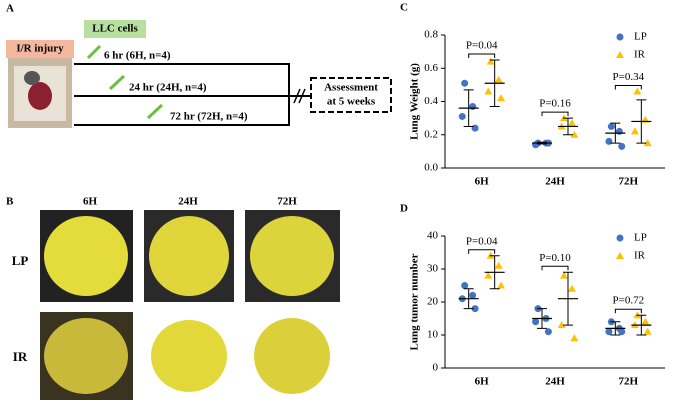 This screenshot has height=404, width=675. What do you see at coordinates (629, 301) in the screenshot?
I see `p-value: P=0.72` at bounding box center [629, 301].